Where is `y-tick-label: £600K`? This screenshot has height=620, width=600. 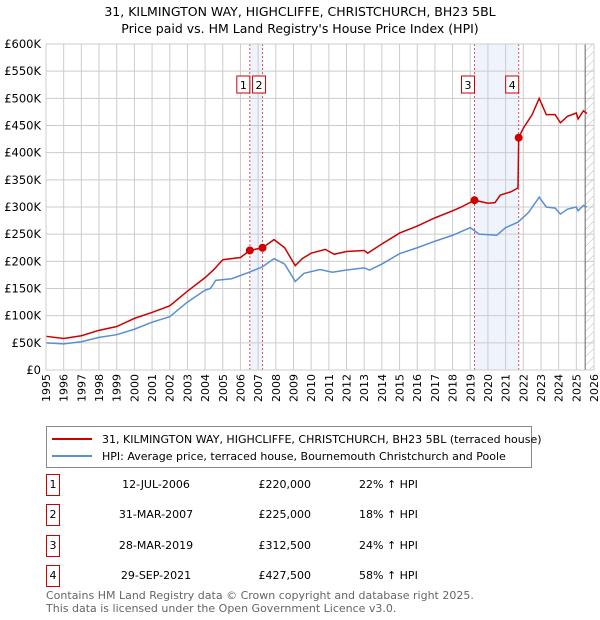
y-tick-label: £600K is located at coordinates (22, 44).